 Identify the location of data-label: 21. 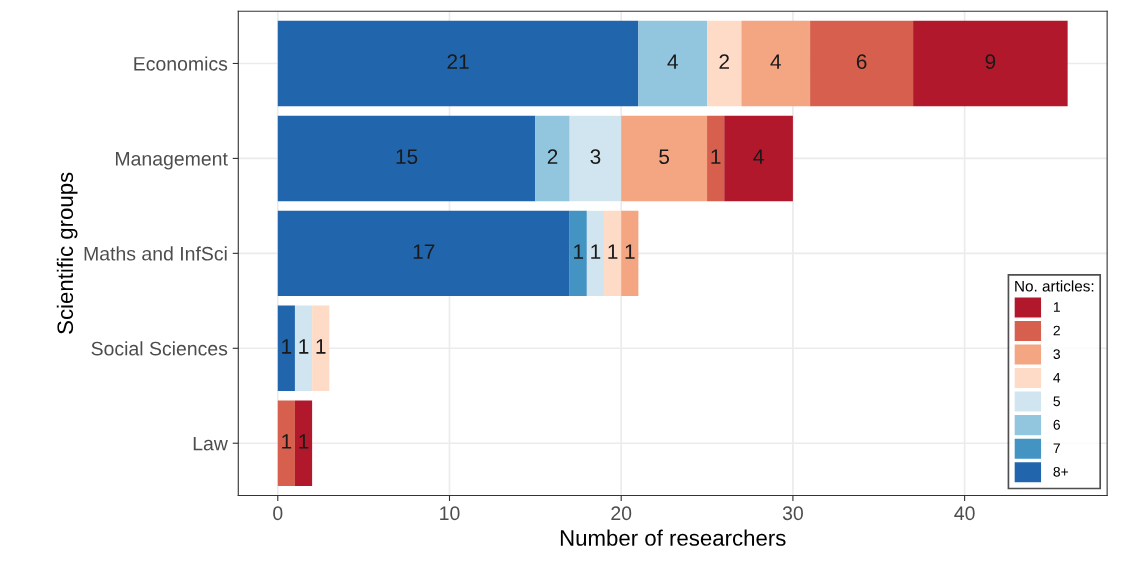
(458, 61).